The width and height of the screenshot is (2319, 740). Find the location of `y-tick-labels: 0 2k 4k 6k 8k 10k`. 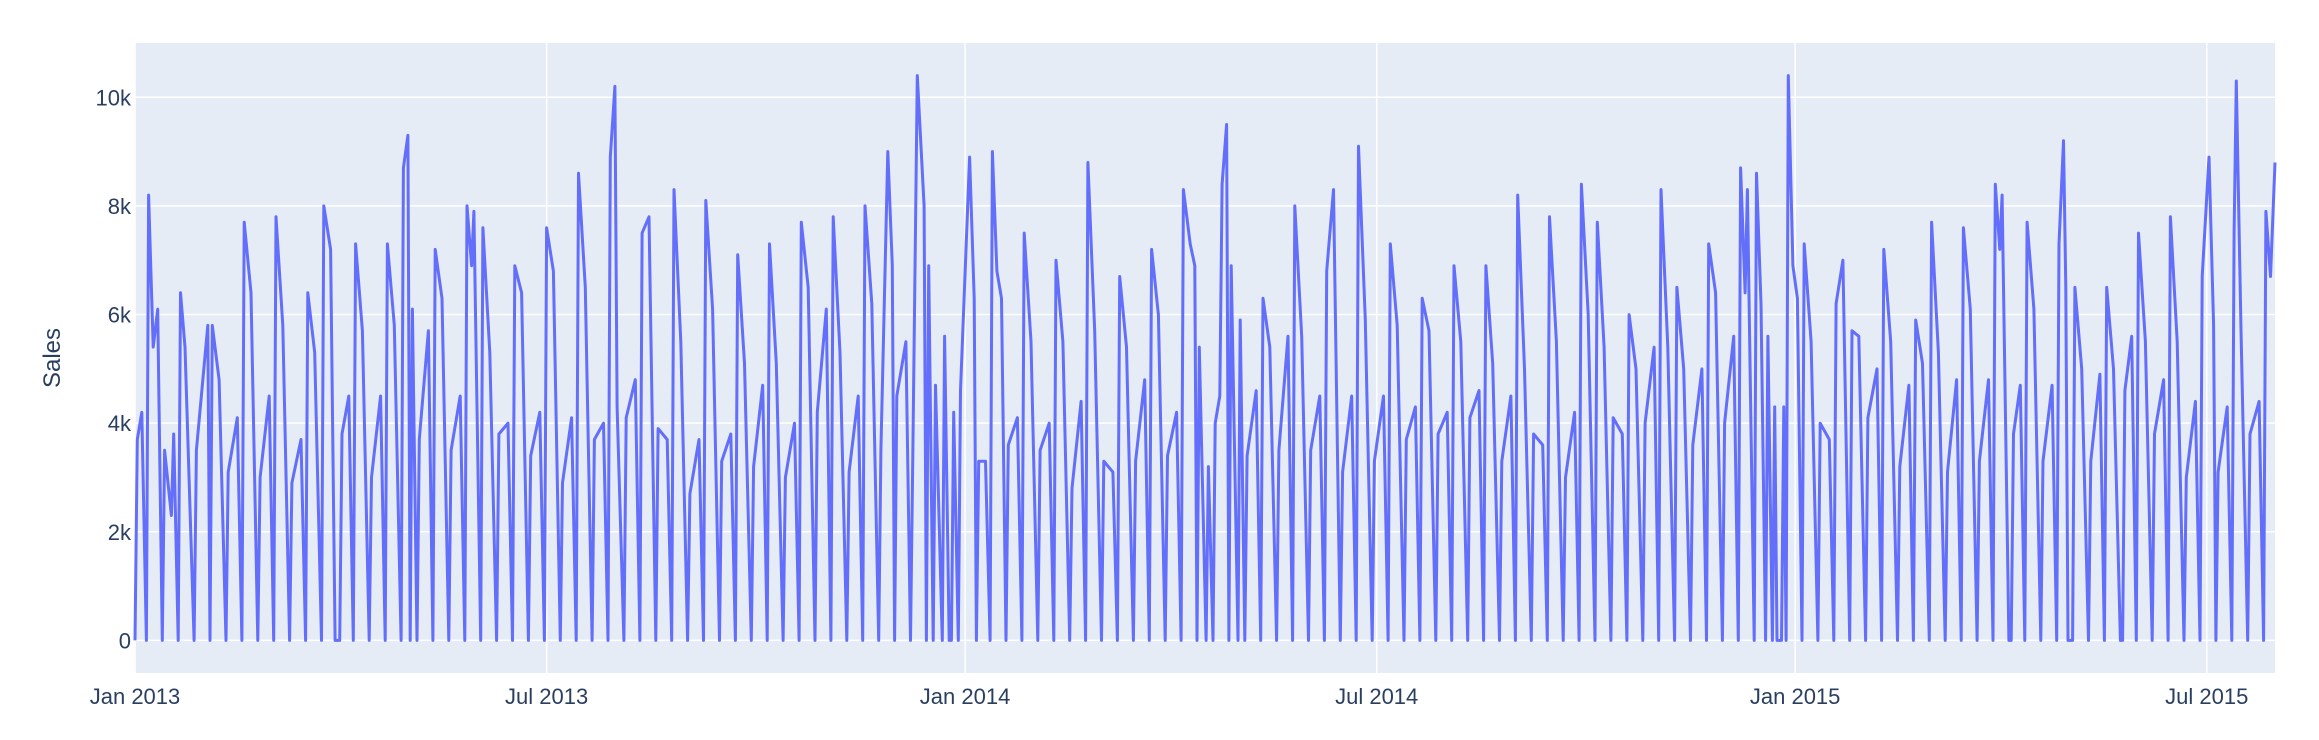

y-tick-labels: 0 2k 4k 6k 8k 10k is located at coordinates (114, 369).